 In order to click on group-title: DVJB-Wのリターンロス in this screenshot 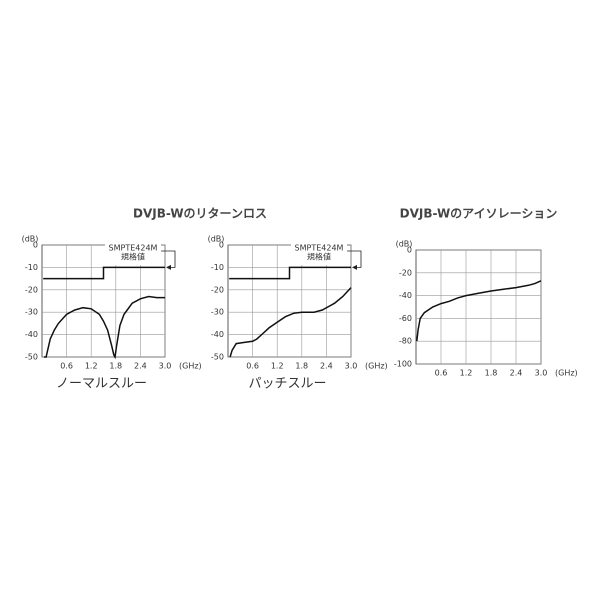, I will do `click(200, 214)`.